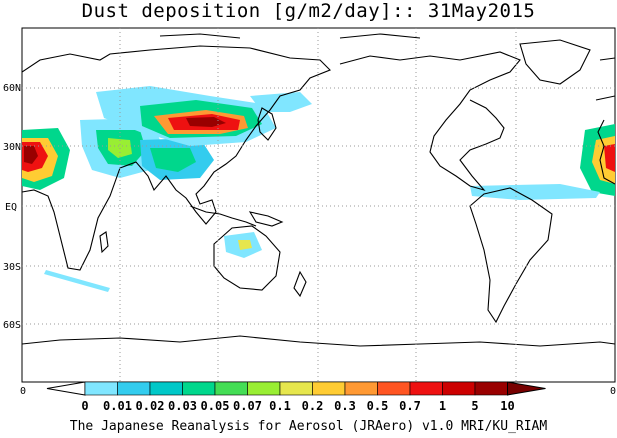  Describe the element at coordinates (613, 391) in the screenshot. I see `axis-end-label-right: 0` at that location.